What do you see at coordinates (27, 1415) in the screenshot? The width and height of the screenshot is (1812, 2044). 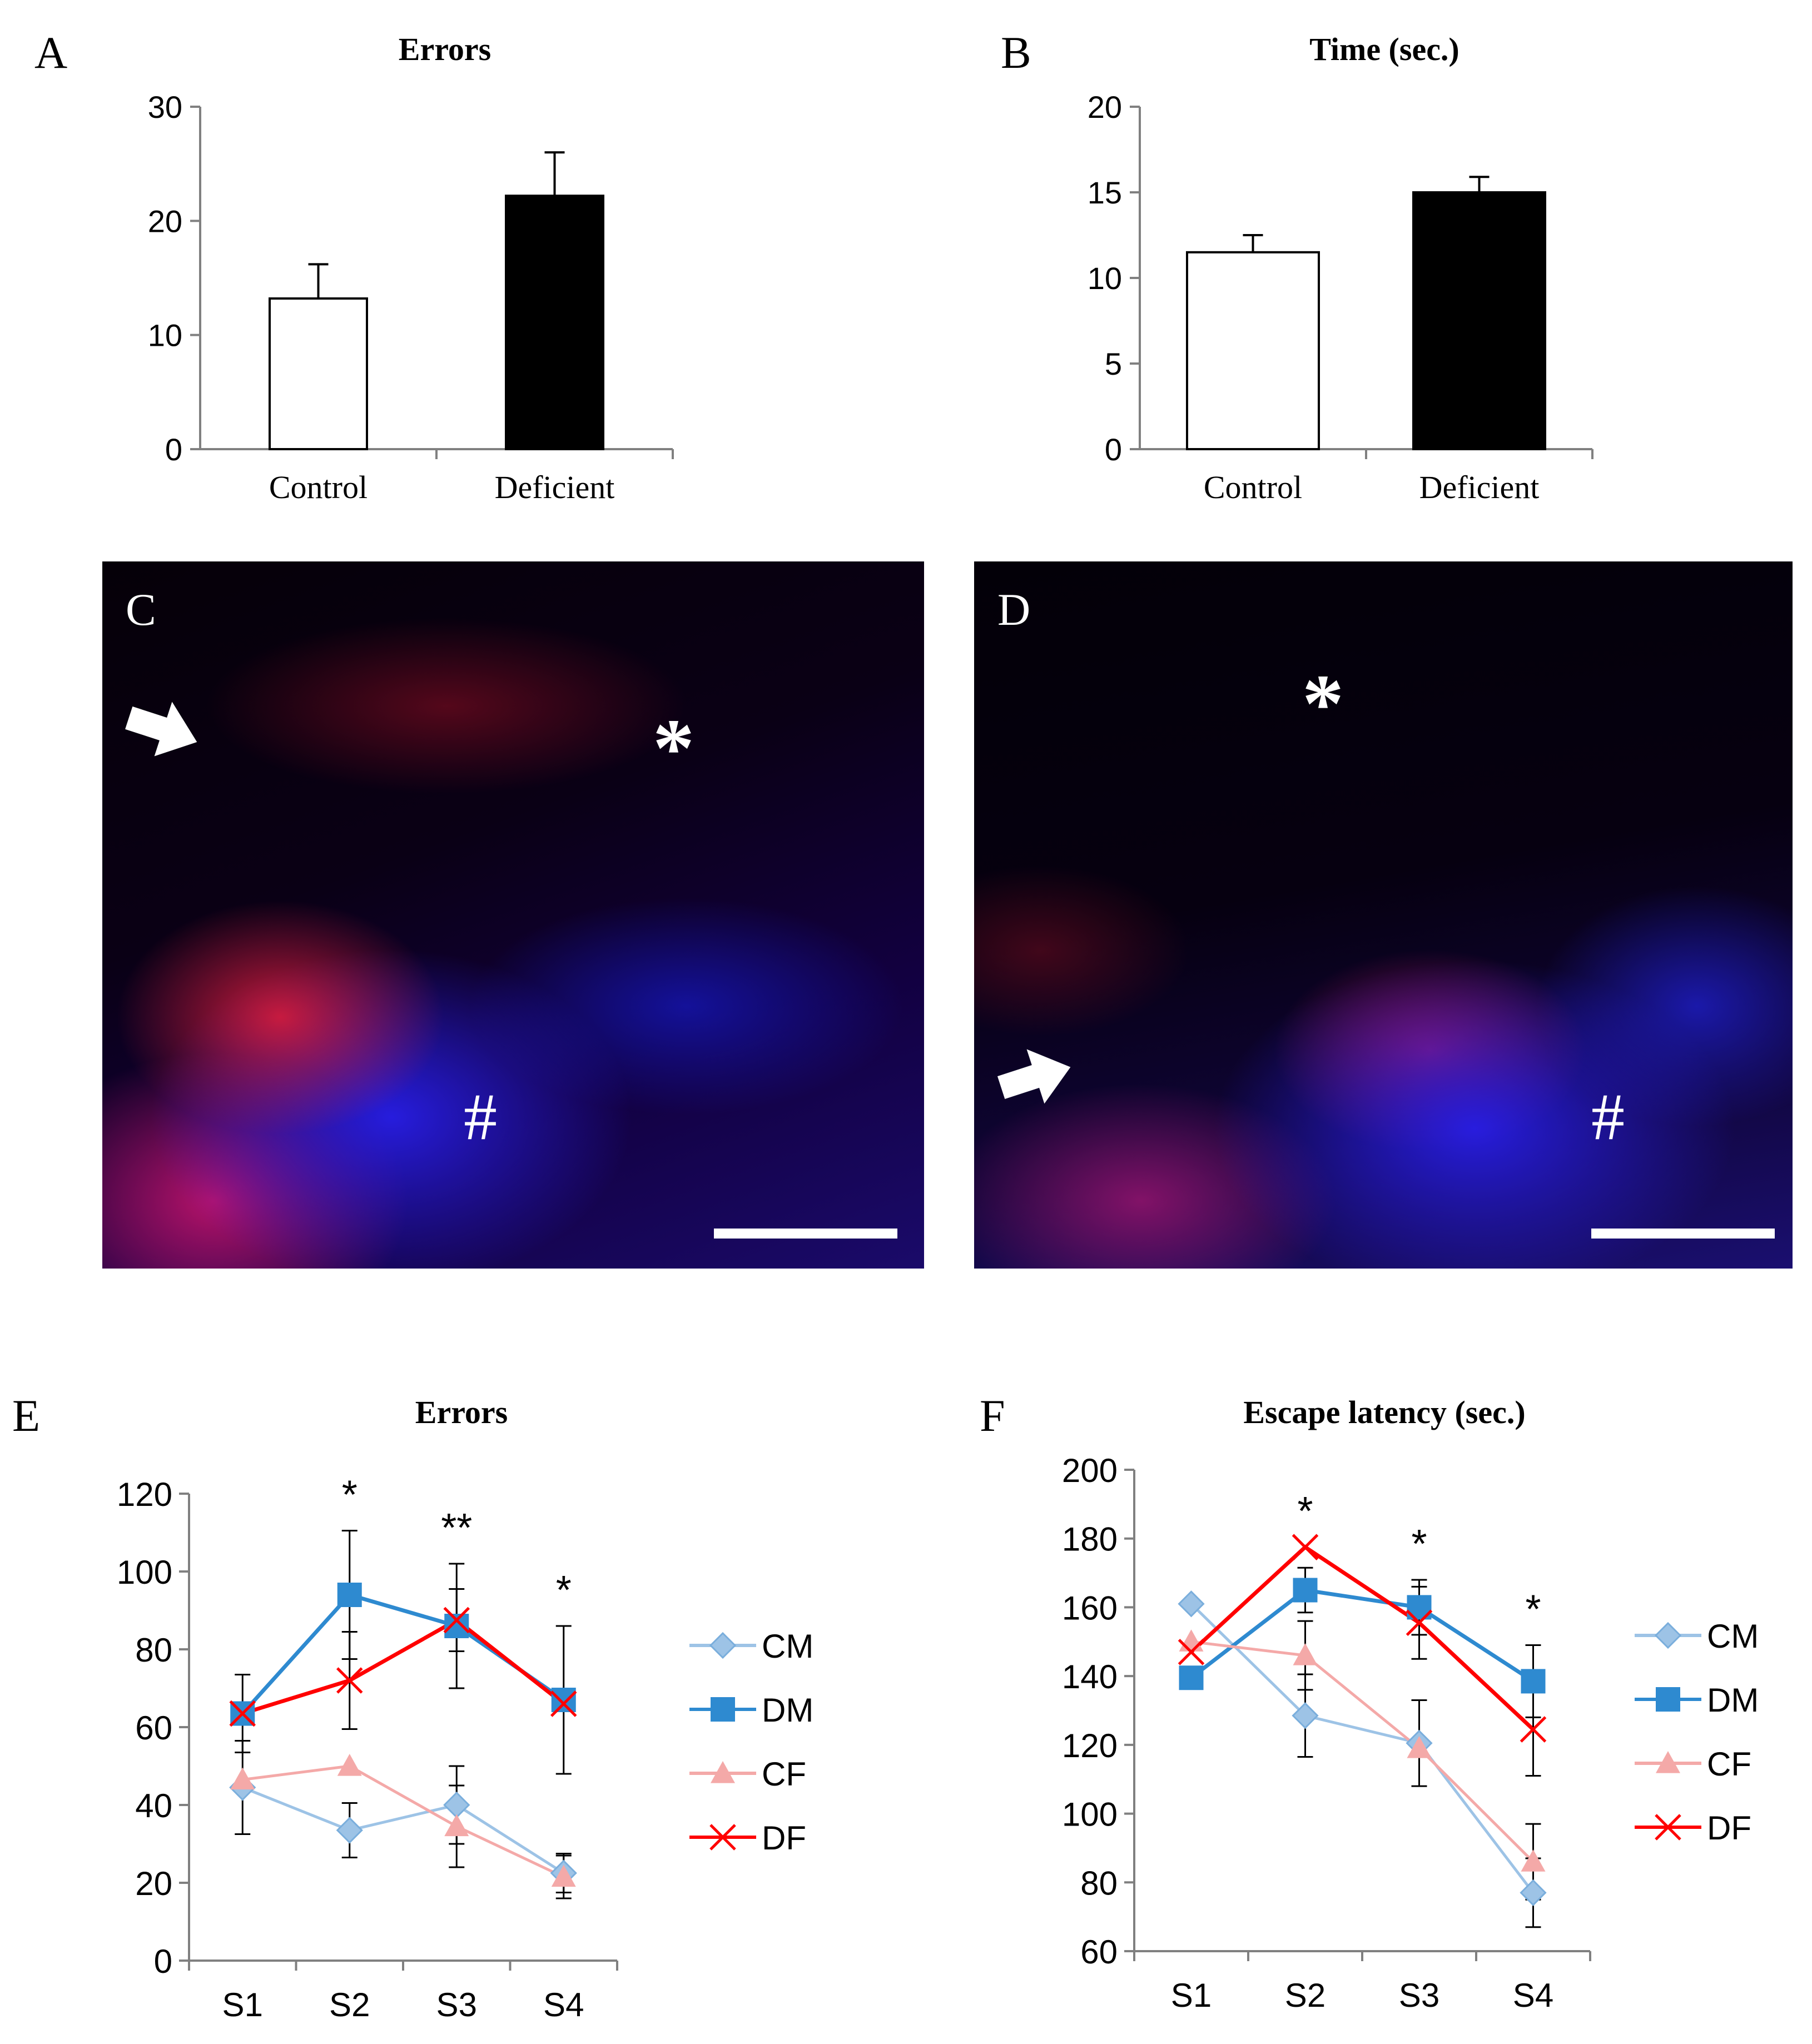 I see `panel-label-e: E` at bounding box center [27, 1415].